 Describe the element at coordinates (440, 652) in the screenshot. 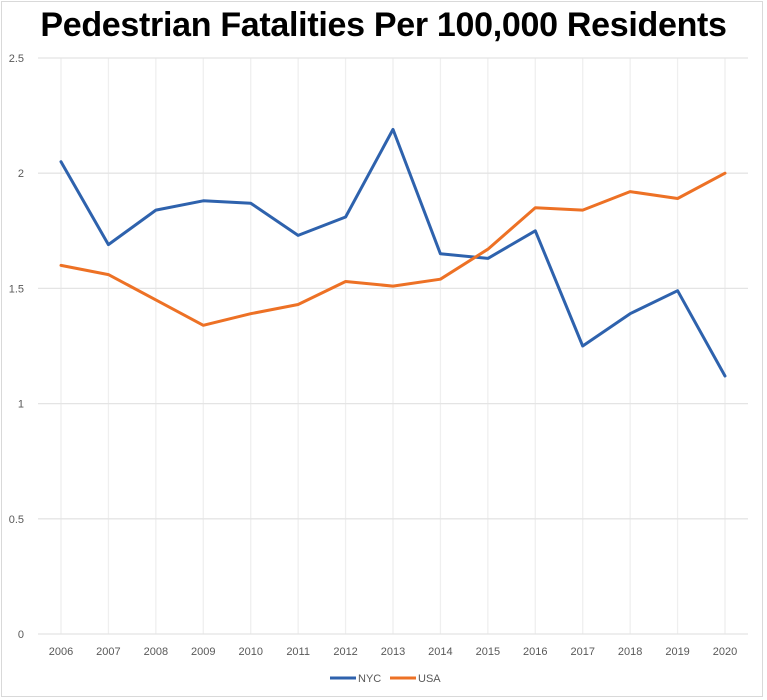

I see `x-tick-label: 2014` at that location.